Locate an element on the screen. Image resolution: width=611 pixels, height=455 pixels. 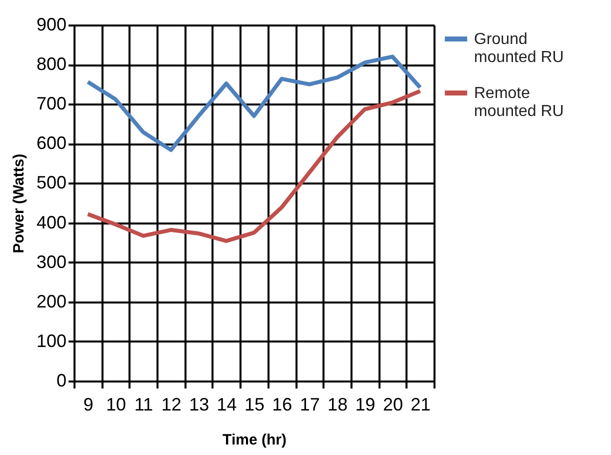
y-tick-label: 100 is located at coordinates (51, 340).